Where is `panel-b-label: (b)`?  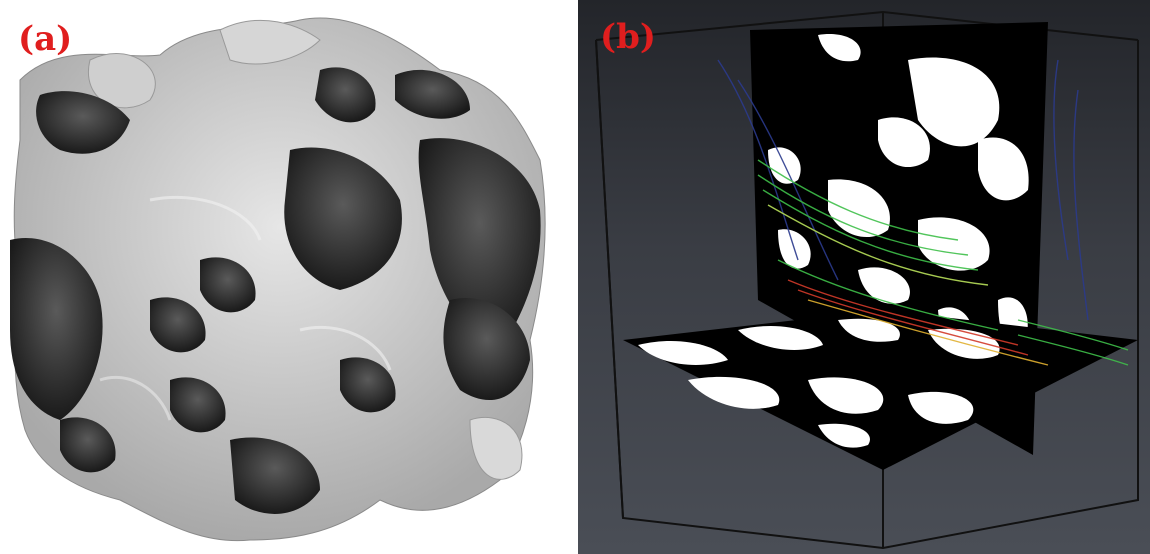 panel-b-label: (b) is located at coordinates (628, 37).